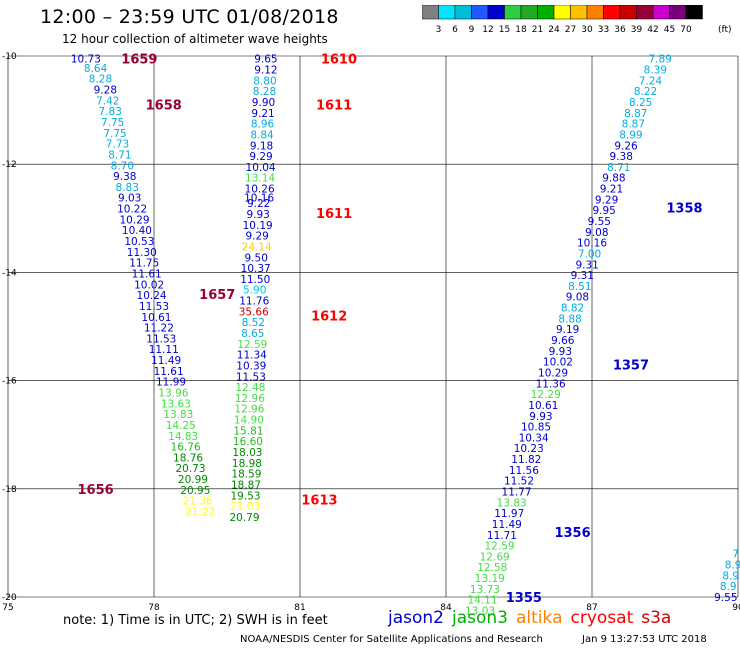 The image size is (740, 650). Describe the element at coordinates (334, 106) in the screenshot. I see `pass-time-label: 1611` at that location.